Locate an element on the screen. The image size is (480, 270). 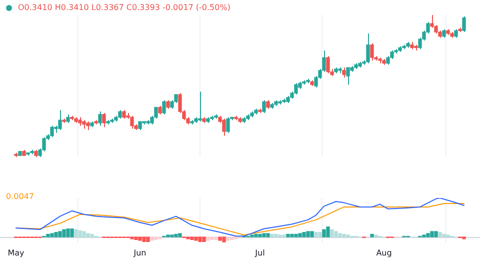
x-tick-label: Jun is located at coordinates (139, 253).